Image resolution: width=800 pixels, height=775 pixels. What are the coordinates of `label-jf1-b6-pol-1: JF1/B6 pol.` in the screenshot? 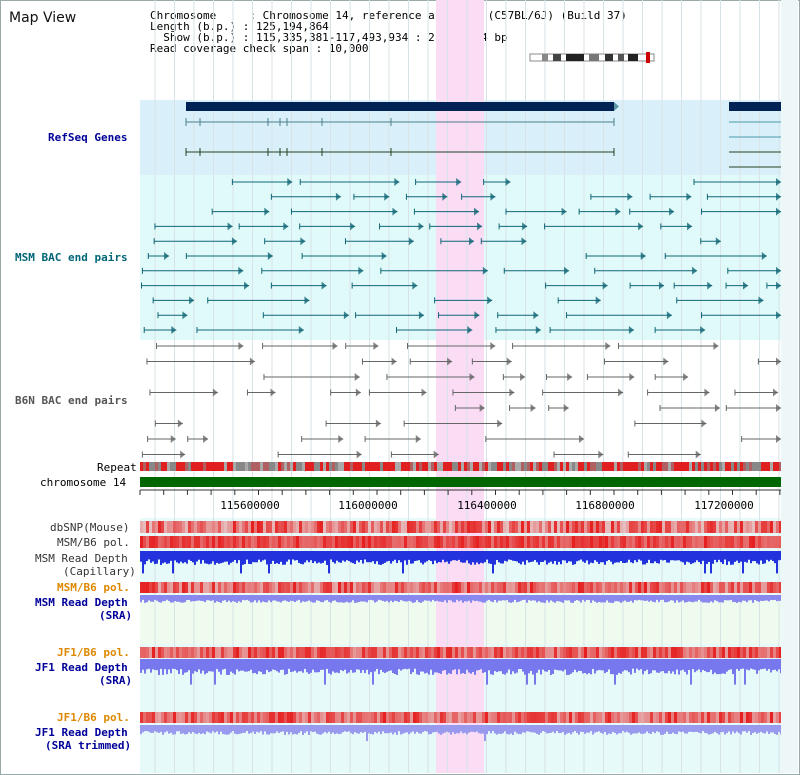 It's located at (93, 652).